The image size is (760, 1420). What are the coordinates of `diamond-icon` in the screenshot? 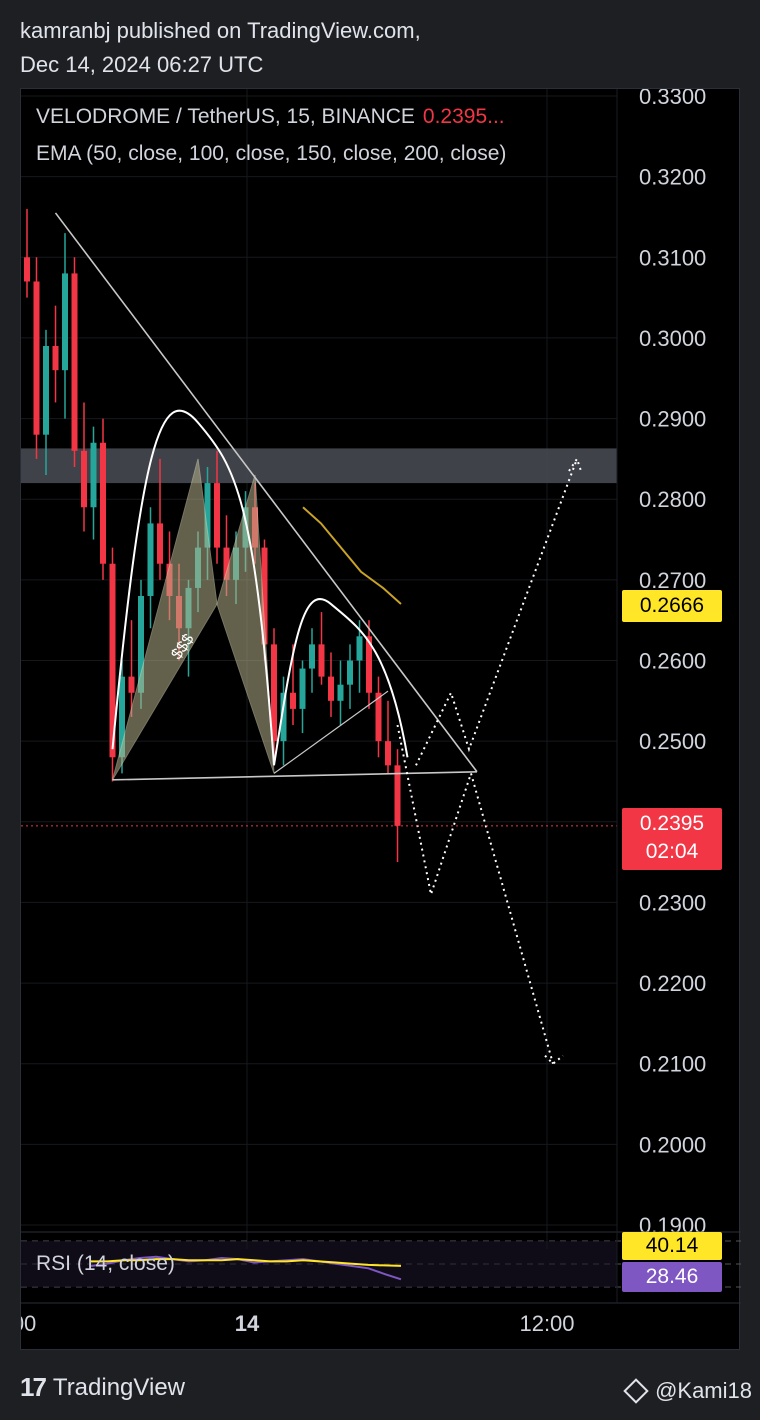 It's located at (636, 1391).